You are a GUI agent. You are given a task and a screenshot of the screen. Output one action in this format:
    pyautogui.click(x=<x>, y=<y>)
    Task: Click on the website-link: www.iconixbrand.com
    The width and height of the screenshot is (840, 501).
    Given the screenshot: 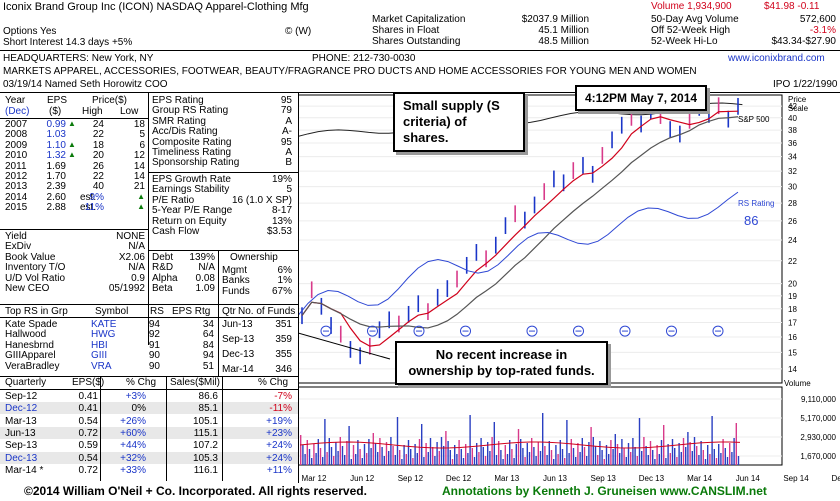 What is the action you would take?
    pyautogui.click(x=776, y=58)
    